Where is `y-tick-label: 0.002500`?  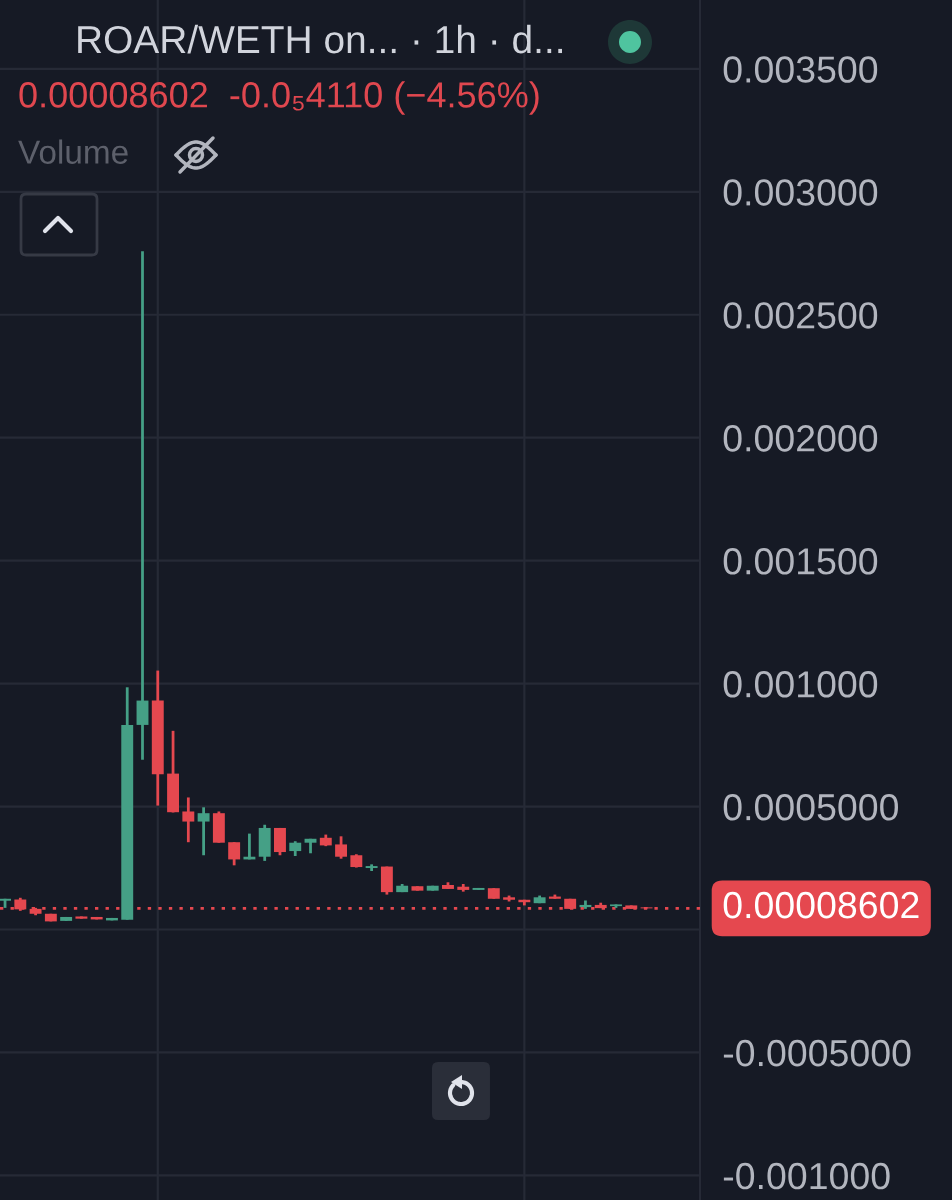 y-tick-label: 0.002500 is located at coordinates (800, 315).